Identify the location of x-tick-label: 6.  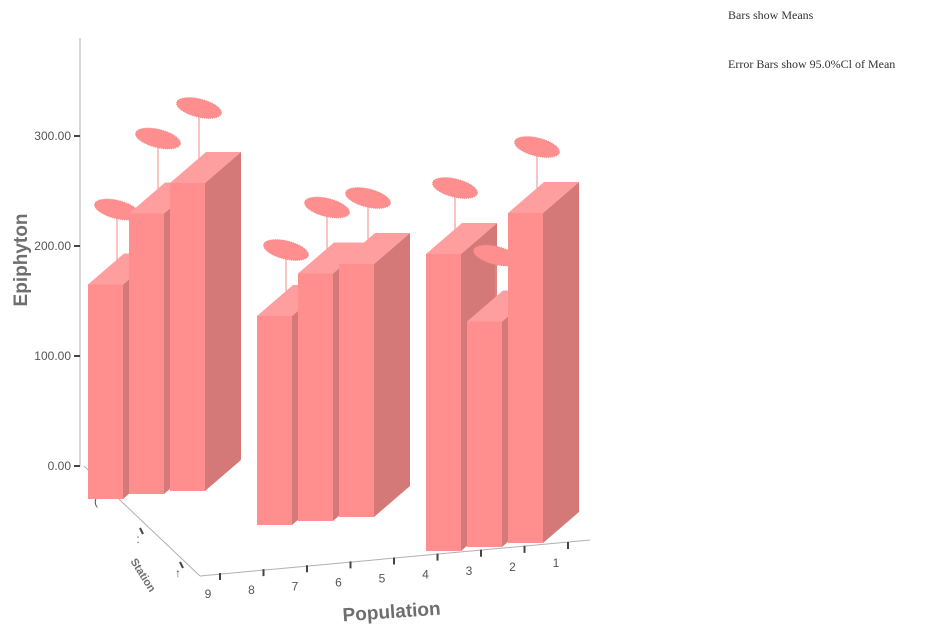
(338, 582).